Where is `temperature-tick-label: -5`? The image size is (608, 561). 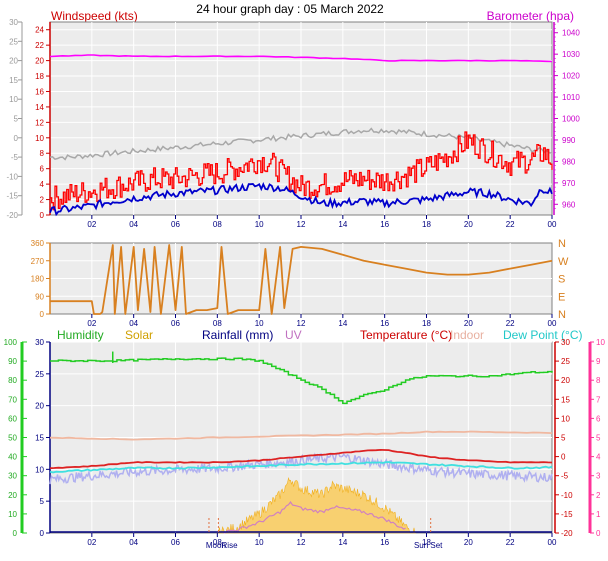 temperature-tick-label: -5 is located at coordinates (565, 476).